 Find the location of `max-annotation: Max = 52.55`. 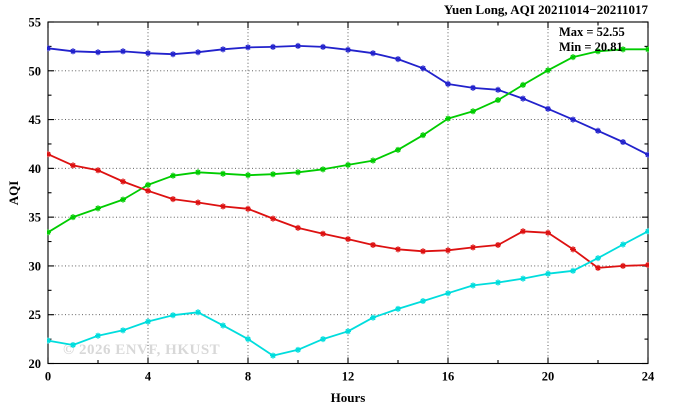

max-annotation: Max = 52.55 is located at coordinates (592, 32).